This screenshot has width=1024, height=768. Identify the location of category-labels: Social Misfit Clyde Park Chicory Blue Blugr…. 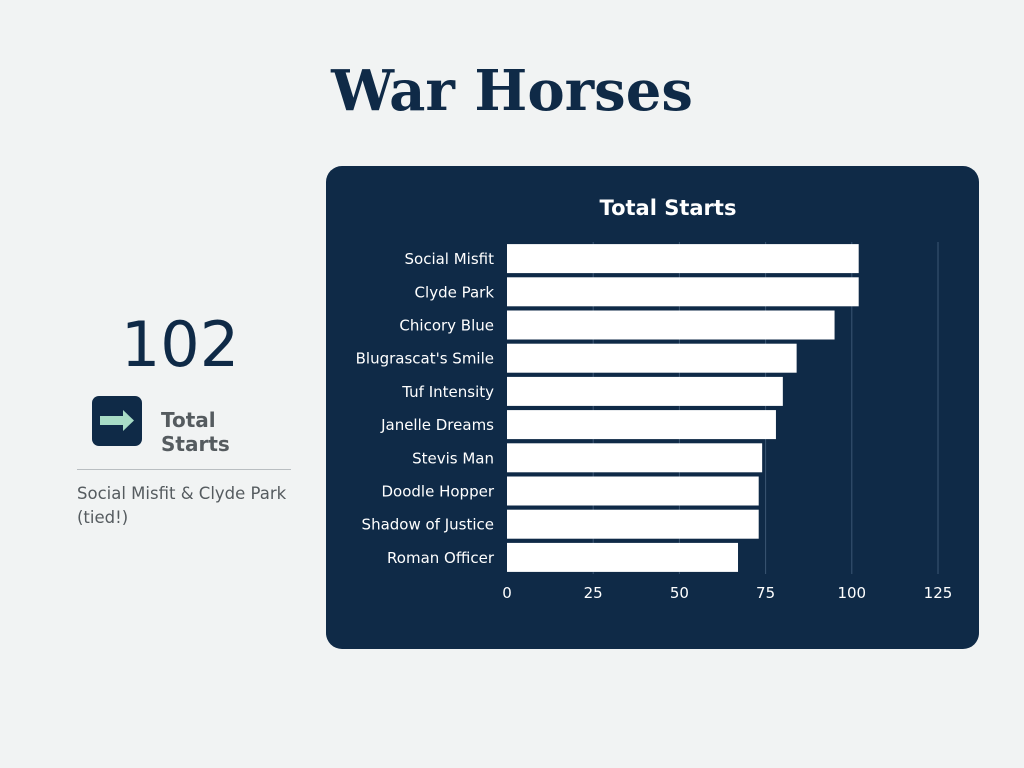
(425, 408).